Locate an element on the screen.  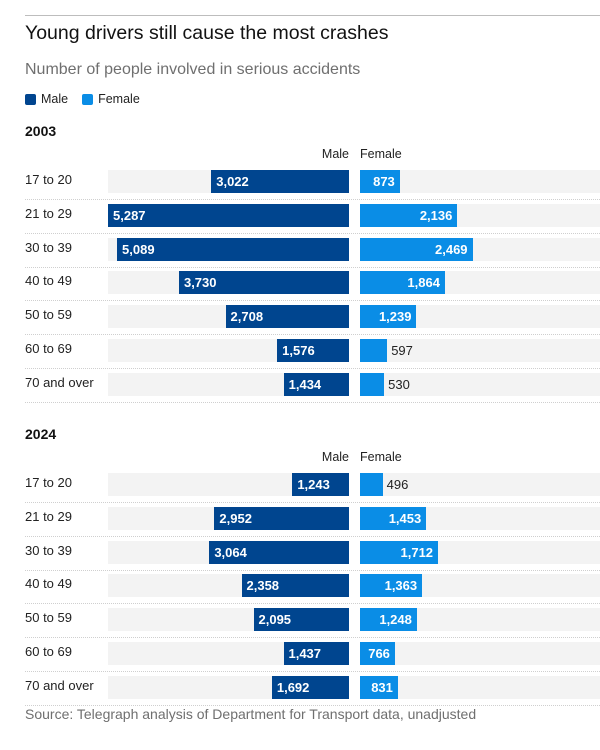
female-value-label: 1,363 is located at coordinates (401, 586).